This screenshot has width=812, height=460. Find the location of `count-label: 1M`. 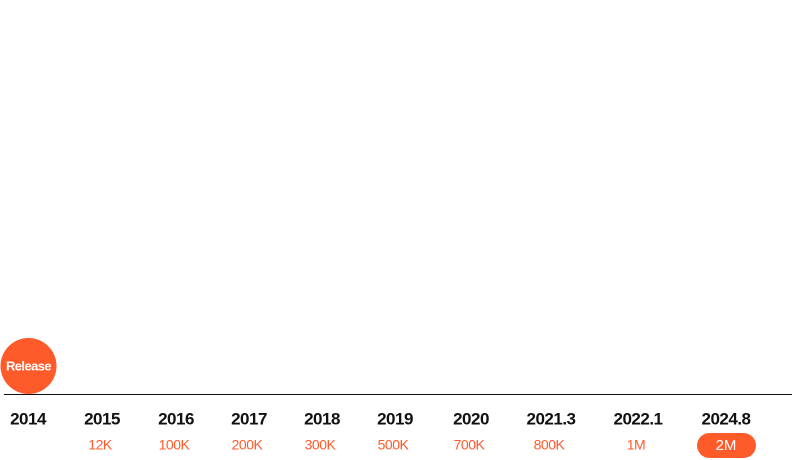

count-label: 1M is located at coordinates (636, 445).